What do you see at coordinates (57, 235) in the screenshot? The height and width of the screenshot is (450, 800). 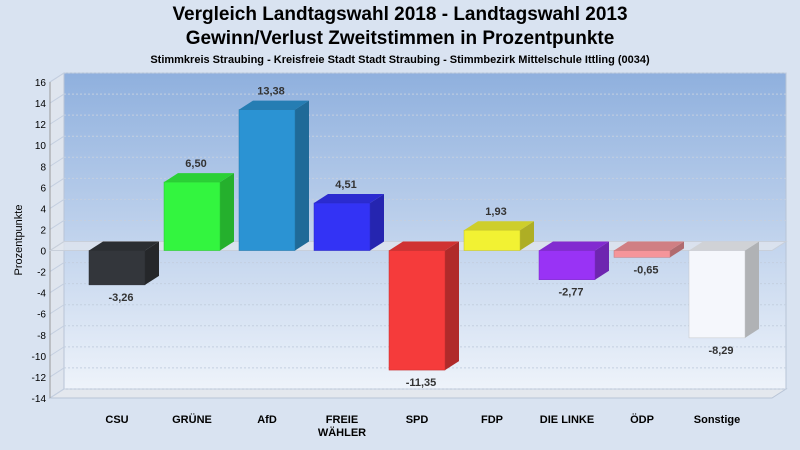 I see `plot-side-wall` at bounding box center [57, 235].